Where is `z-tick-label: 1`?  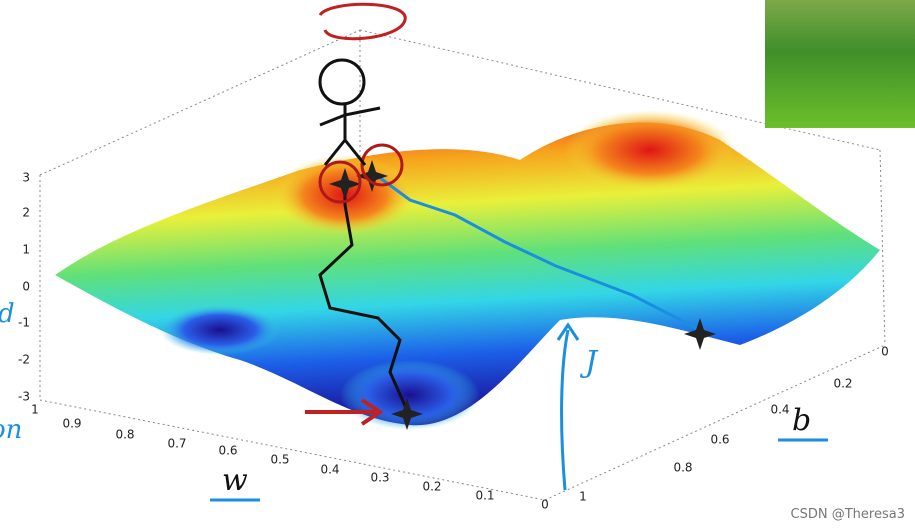
z-tick-label: 1 is located at coordinates (26, 250).